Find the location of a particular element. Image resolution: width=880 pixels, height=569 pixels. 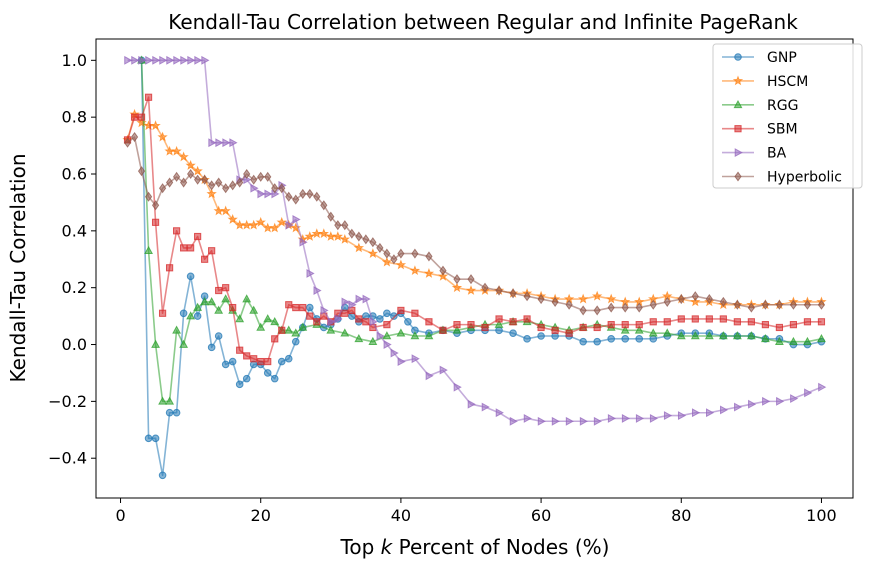

legend-item-sbm: SBM is located at coordinates (760, 130).